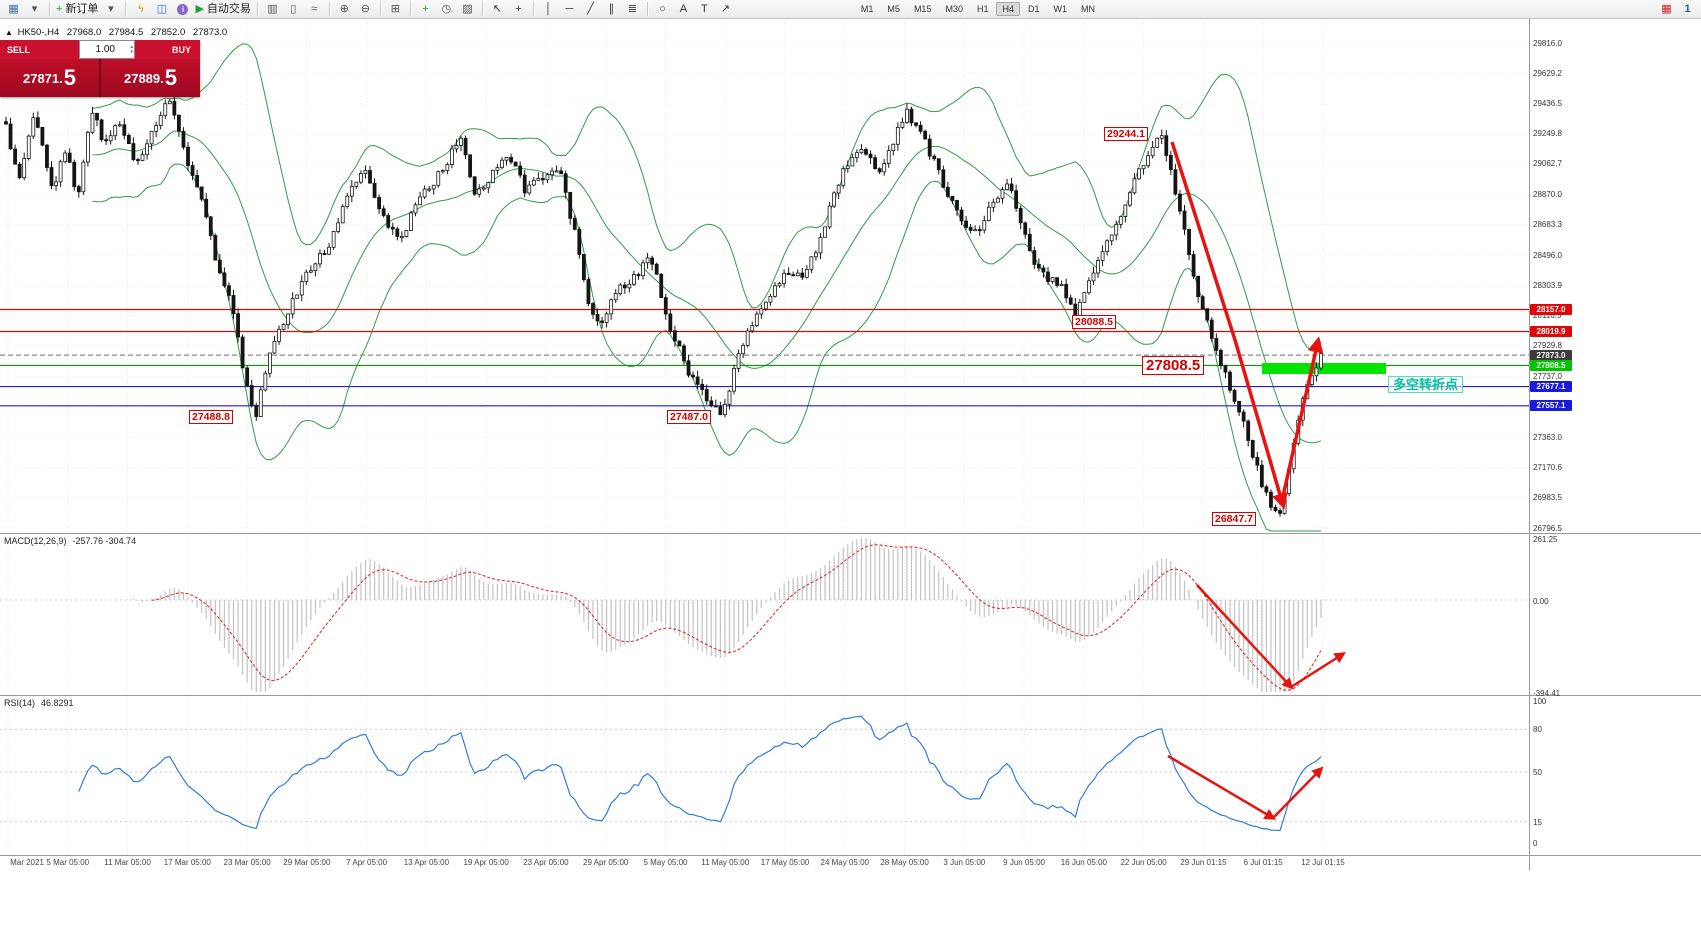  What do you see at coordinates (497, 8) in the screenshot?
I see `cursor-icon: ↖` at bounding box center [497, 8].